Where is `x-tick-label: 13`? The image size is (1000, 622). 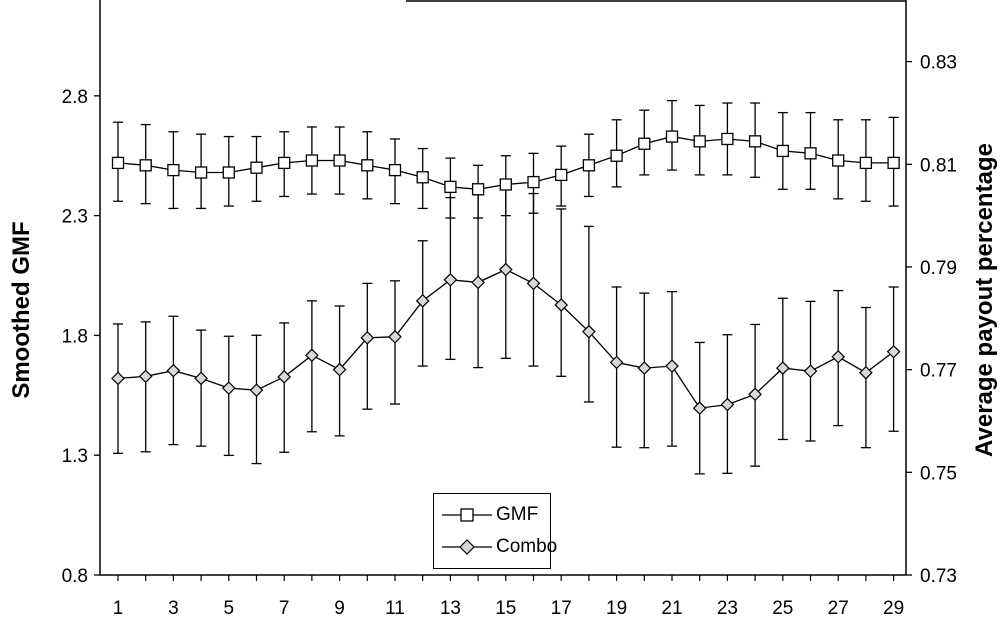
x-tick-label: 13 is located at coordinates (450, 608).